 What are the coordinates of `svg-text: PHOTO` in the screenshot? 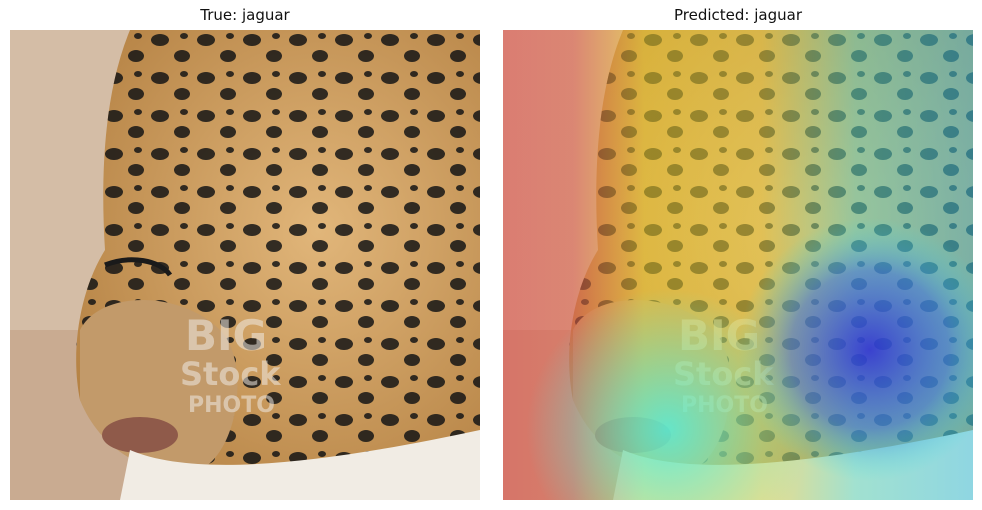 It's located at (231, 405).